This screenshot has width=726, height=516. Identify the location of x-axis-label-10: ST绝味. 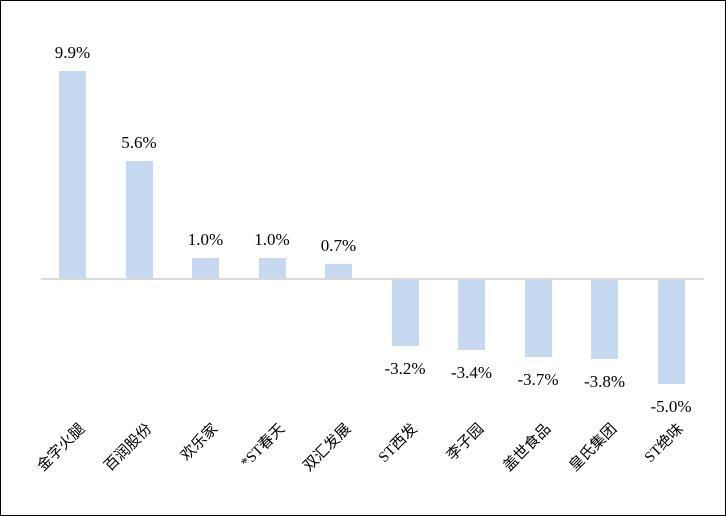
(665, 443).